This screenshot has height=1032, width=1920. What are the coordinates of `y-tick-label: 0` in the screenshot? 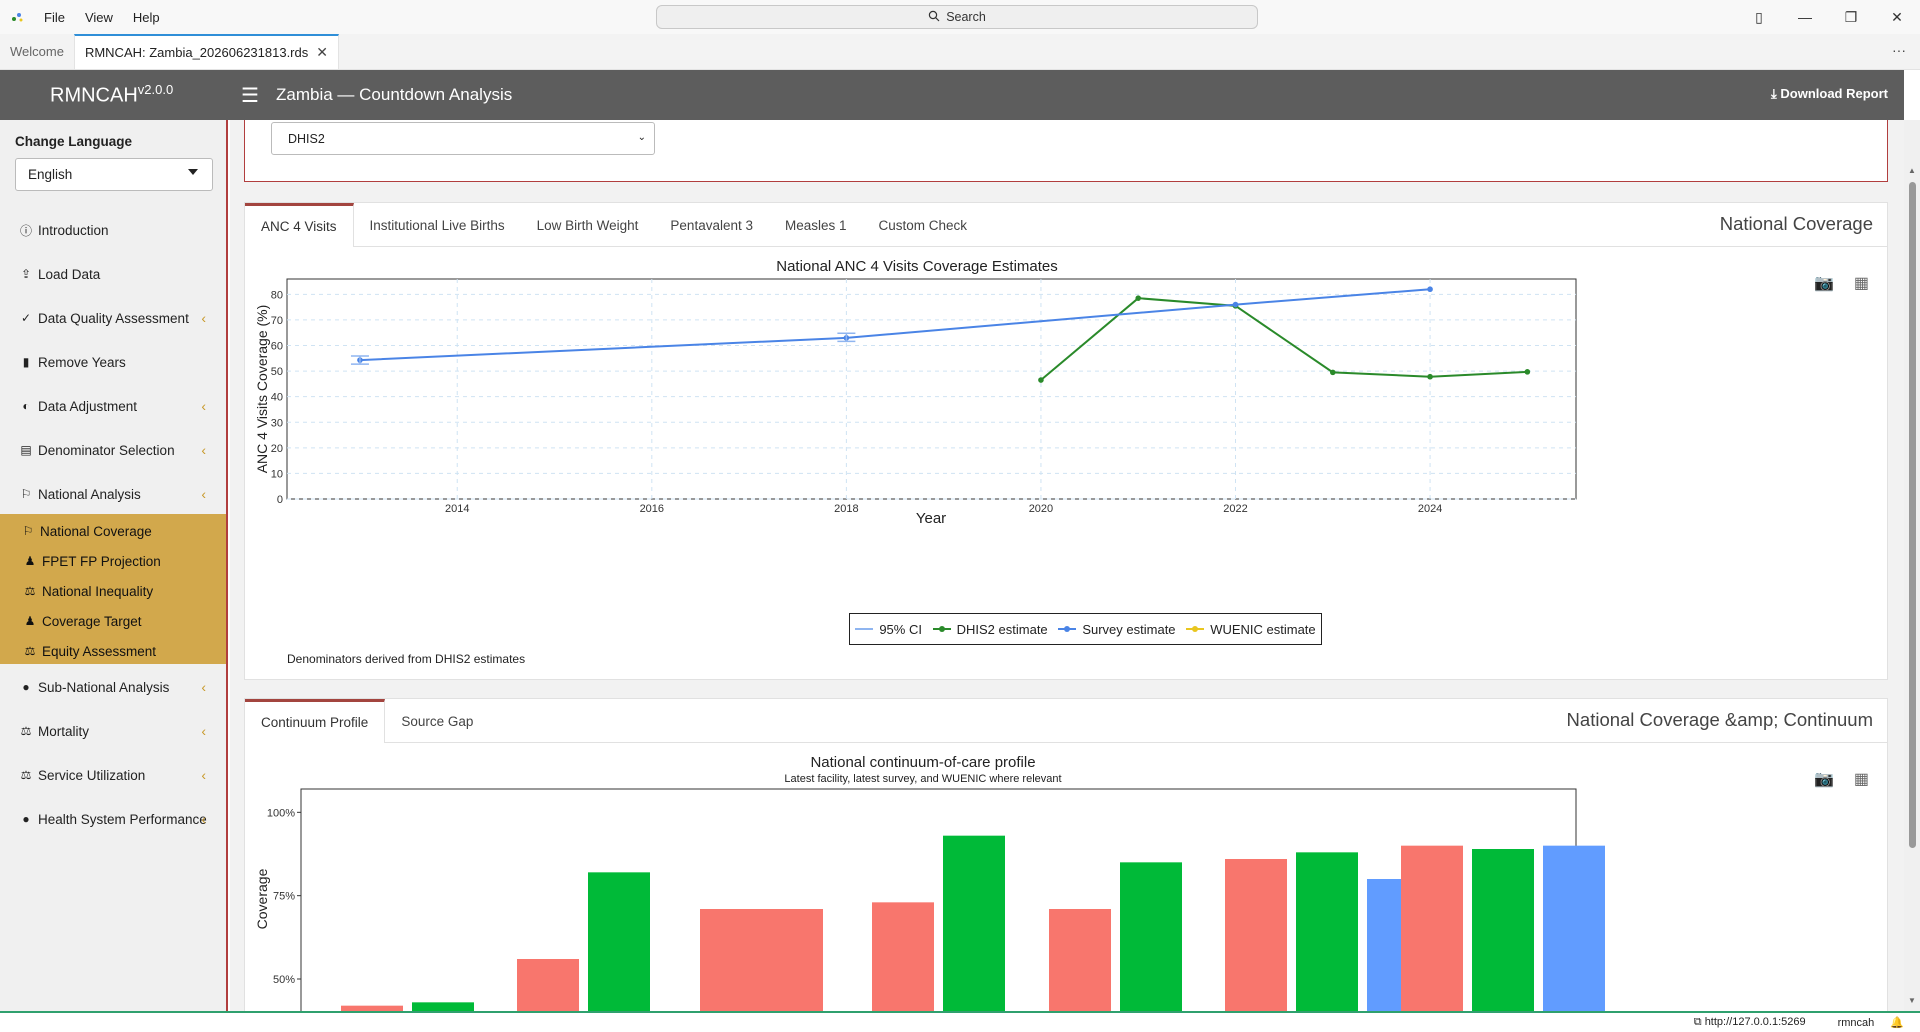 It's located at (280, 500).